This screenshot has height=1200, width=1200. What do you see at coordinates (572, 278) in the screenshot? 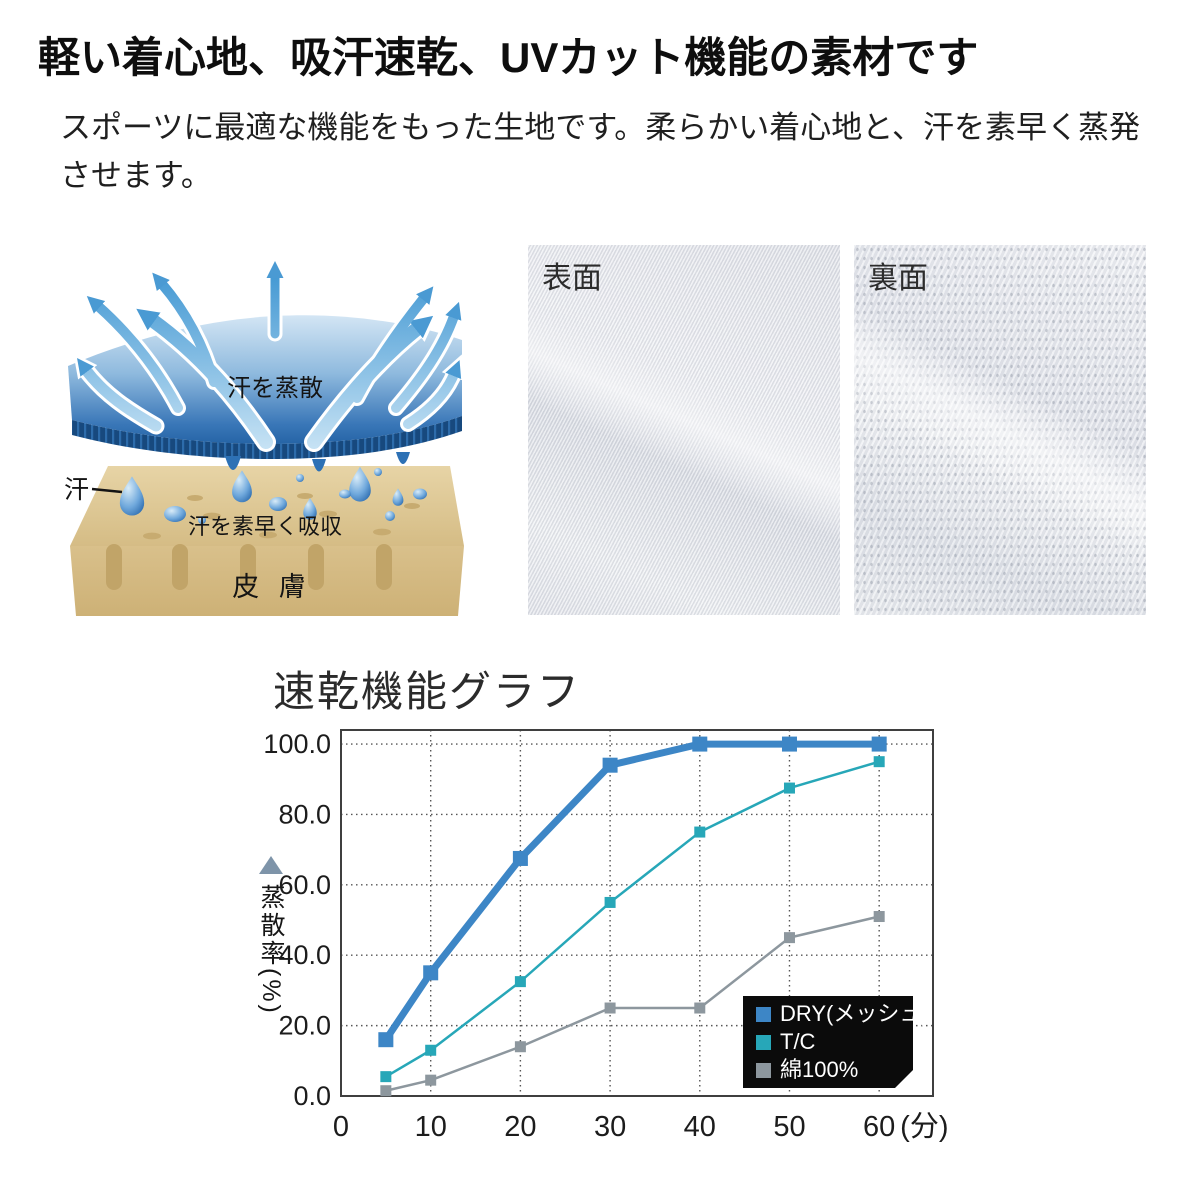
I see `fabric-photo-front-label: 表面` at bounding box center [572, 278].